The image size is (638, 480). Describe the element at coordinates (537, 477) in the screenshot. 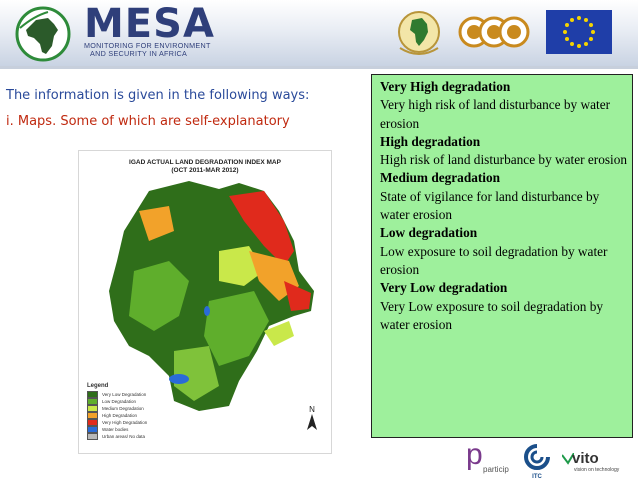

I see `itc-text: ITC` at that location.